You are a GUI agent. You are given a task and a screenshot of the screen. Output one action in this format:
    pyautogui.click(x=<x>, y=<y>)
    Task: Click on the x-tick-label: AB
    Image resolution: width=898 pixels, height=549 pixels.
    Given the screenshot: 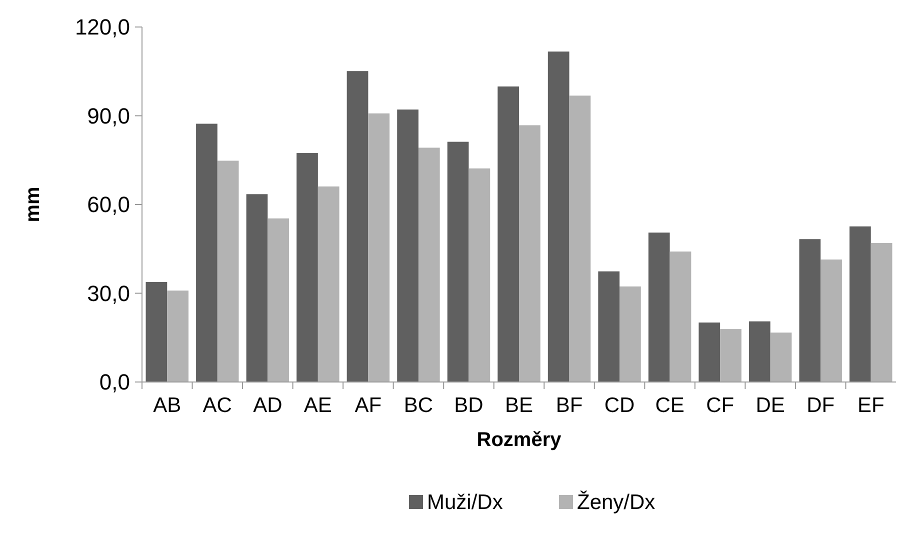 What is the action you would take?
    pyautogui.click(x=167, y=405)
    